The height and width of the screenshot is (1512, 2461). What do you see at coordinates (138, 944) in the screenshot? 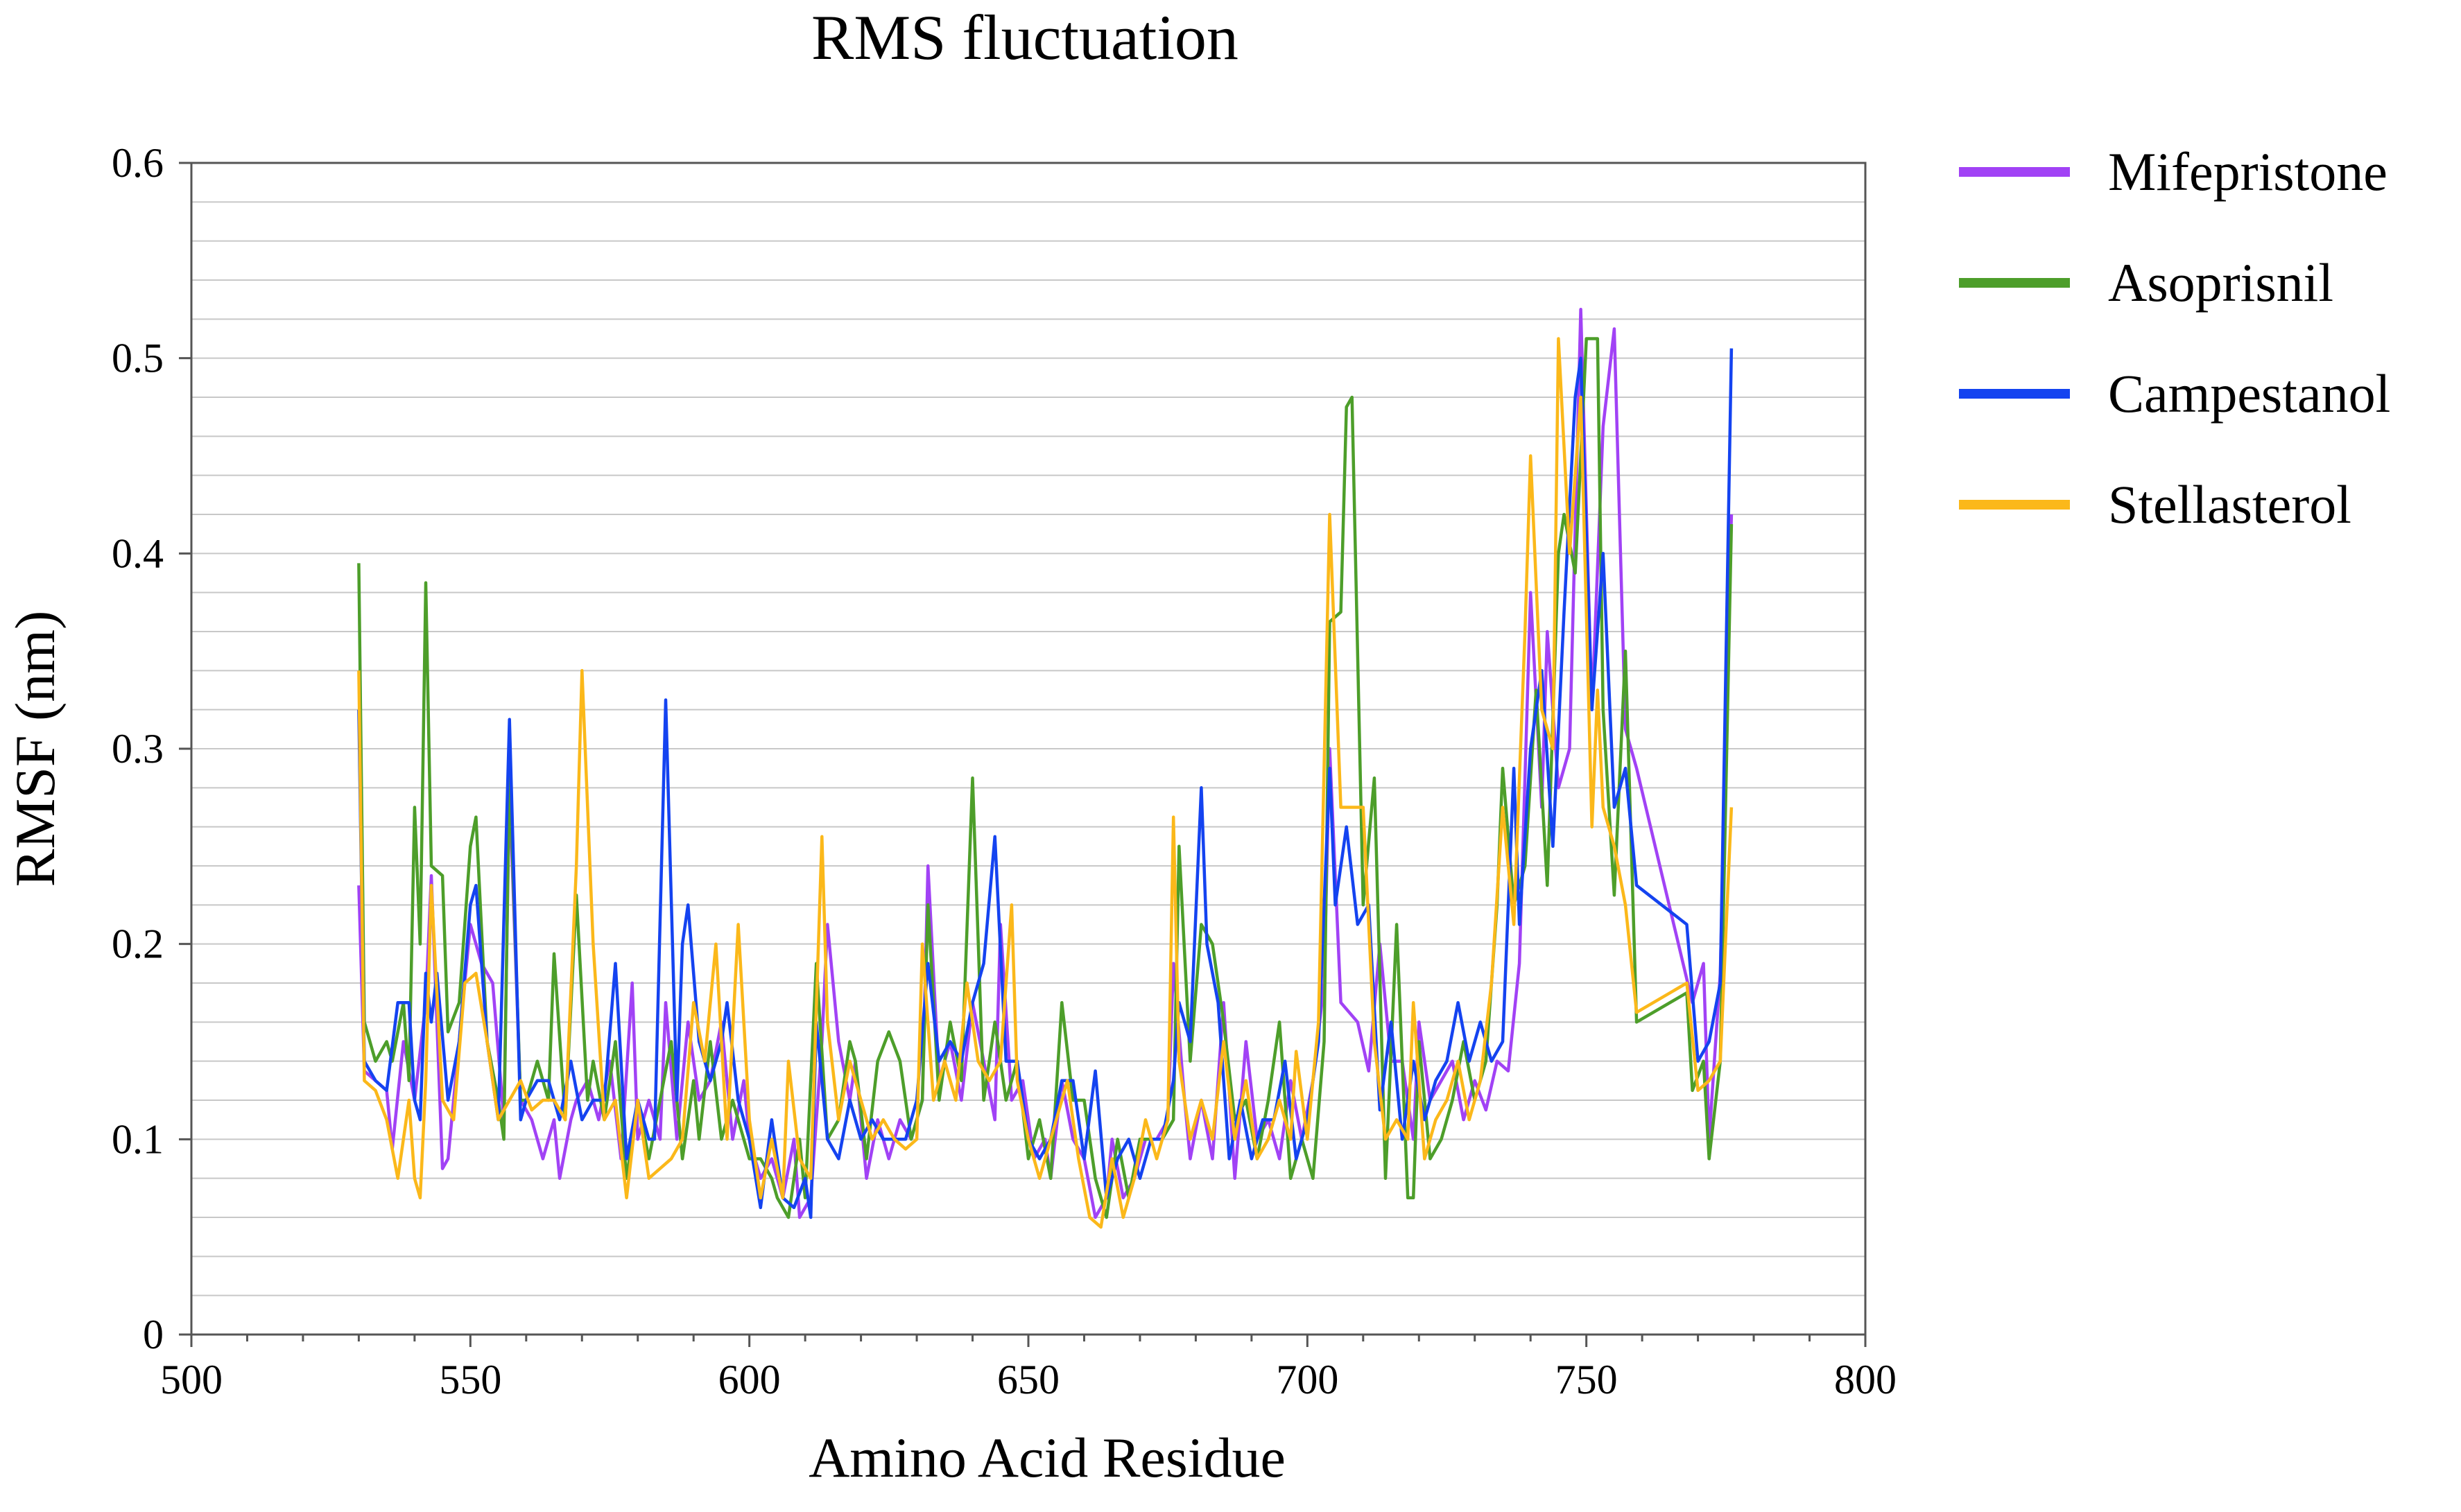
I see `y-tick-label: 0.2` at bounding box center [138, 944].